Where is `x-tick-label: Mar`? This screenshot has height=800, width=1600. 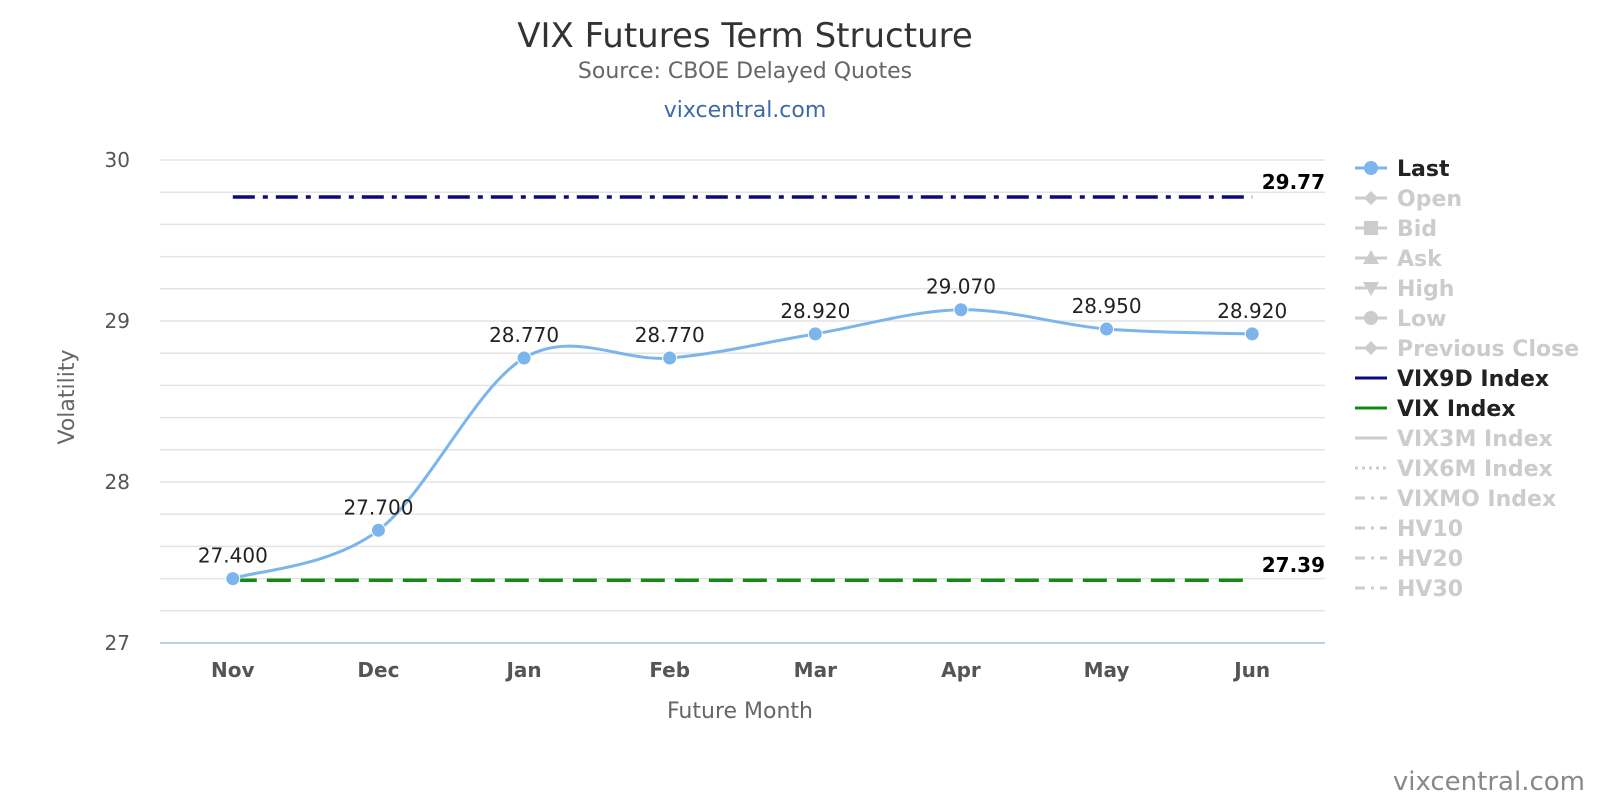
x-tick-label: Mar is located at coordinates (815, 670).